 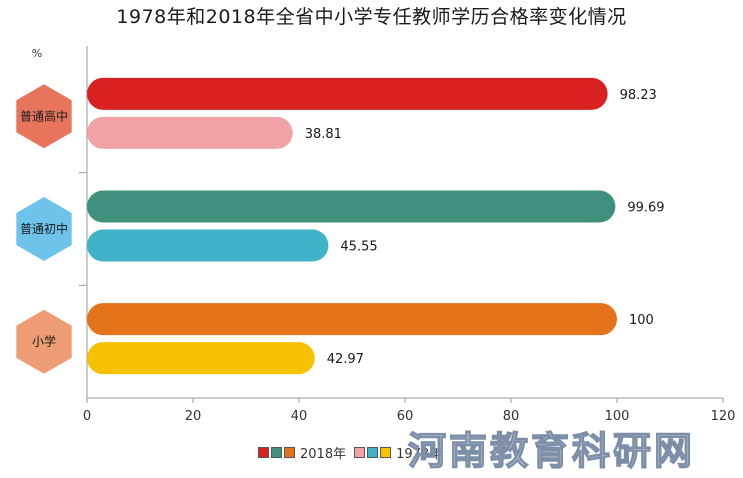 What do you see at coordinates (289, 452) in the screenshot?
I see `legend-swatch-2018-orange` at bounding box center [289, 452].